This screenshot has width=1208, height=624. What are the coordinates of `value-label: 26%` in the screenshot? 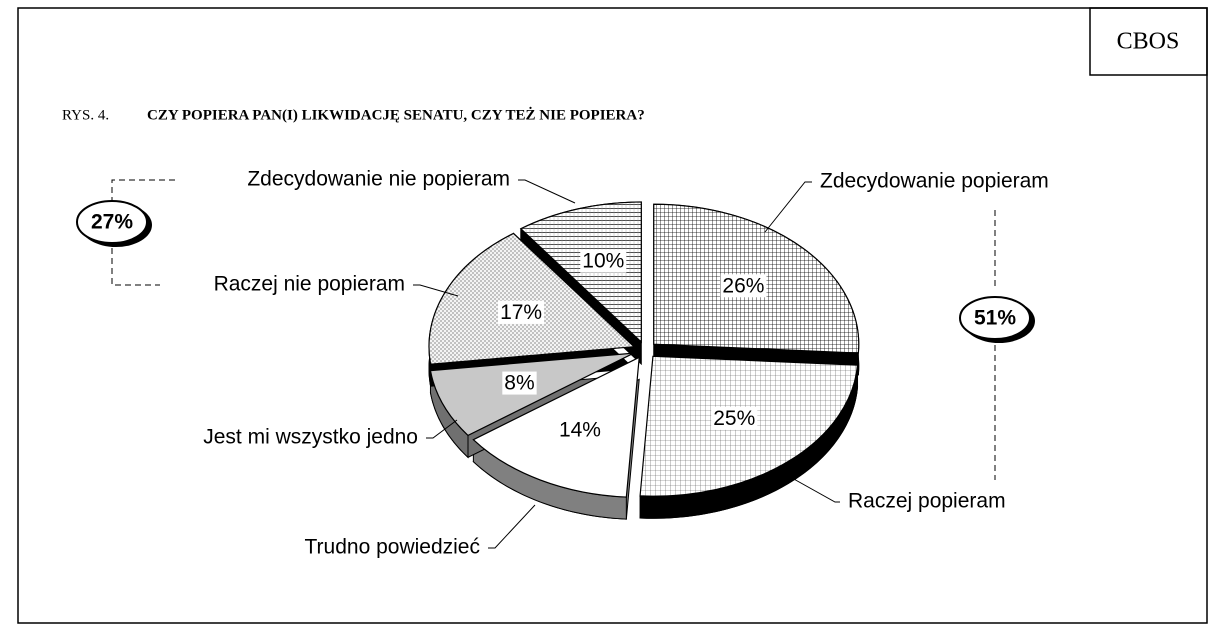 It's located at (743, 285).